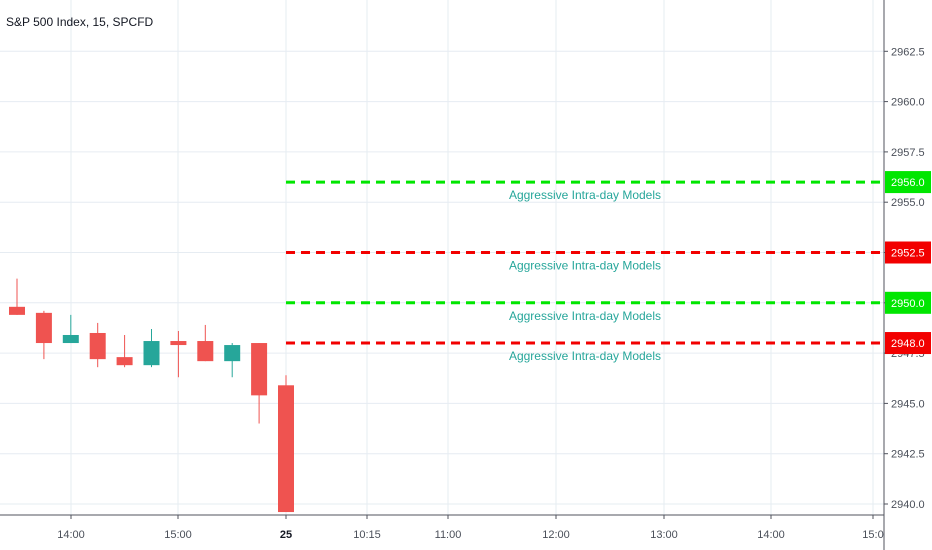  I want to click on x-tick-label: 15:00, so click(178, 535).